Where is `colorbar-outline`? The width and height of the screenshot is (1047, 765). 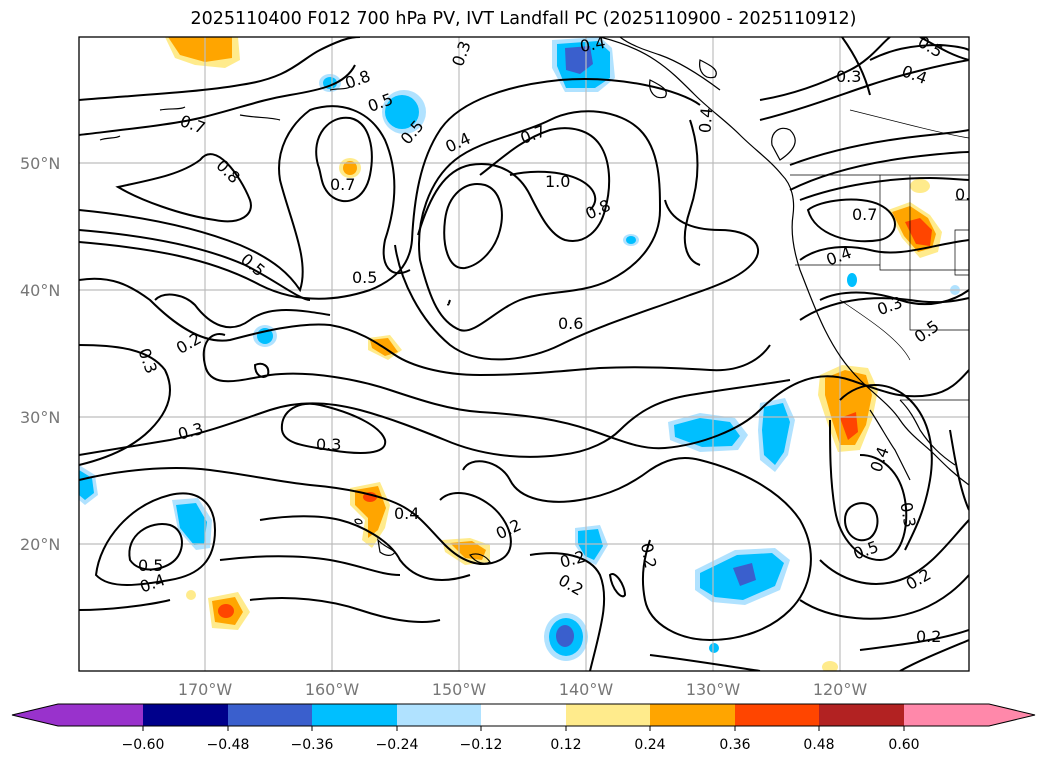 colorbar-outline is located at coordinates (523, 715).